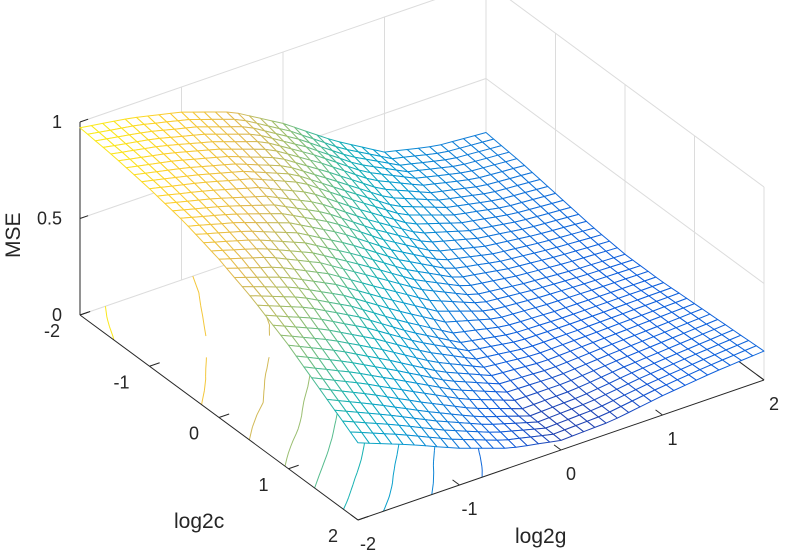  Describe the element at coordinates (571, 474) in the screenshot. I see `x-tick-label: 0` at that location.